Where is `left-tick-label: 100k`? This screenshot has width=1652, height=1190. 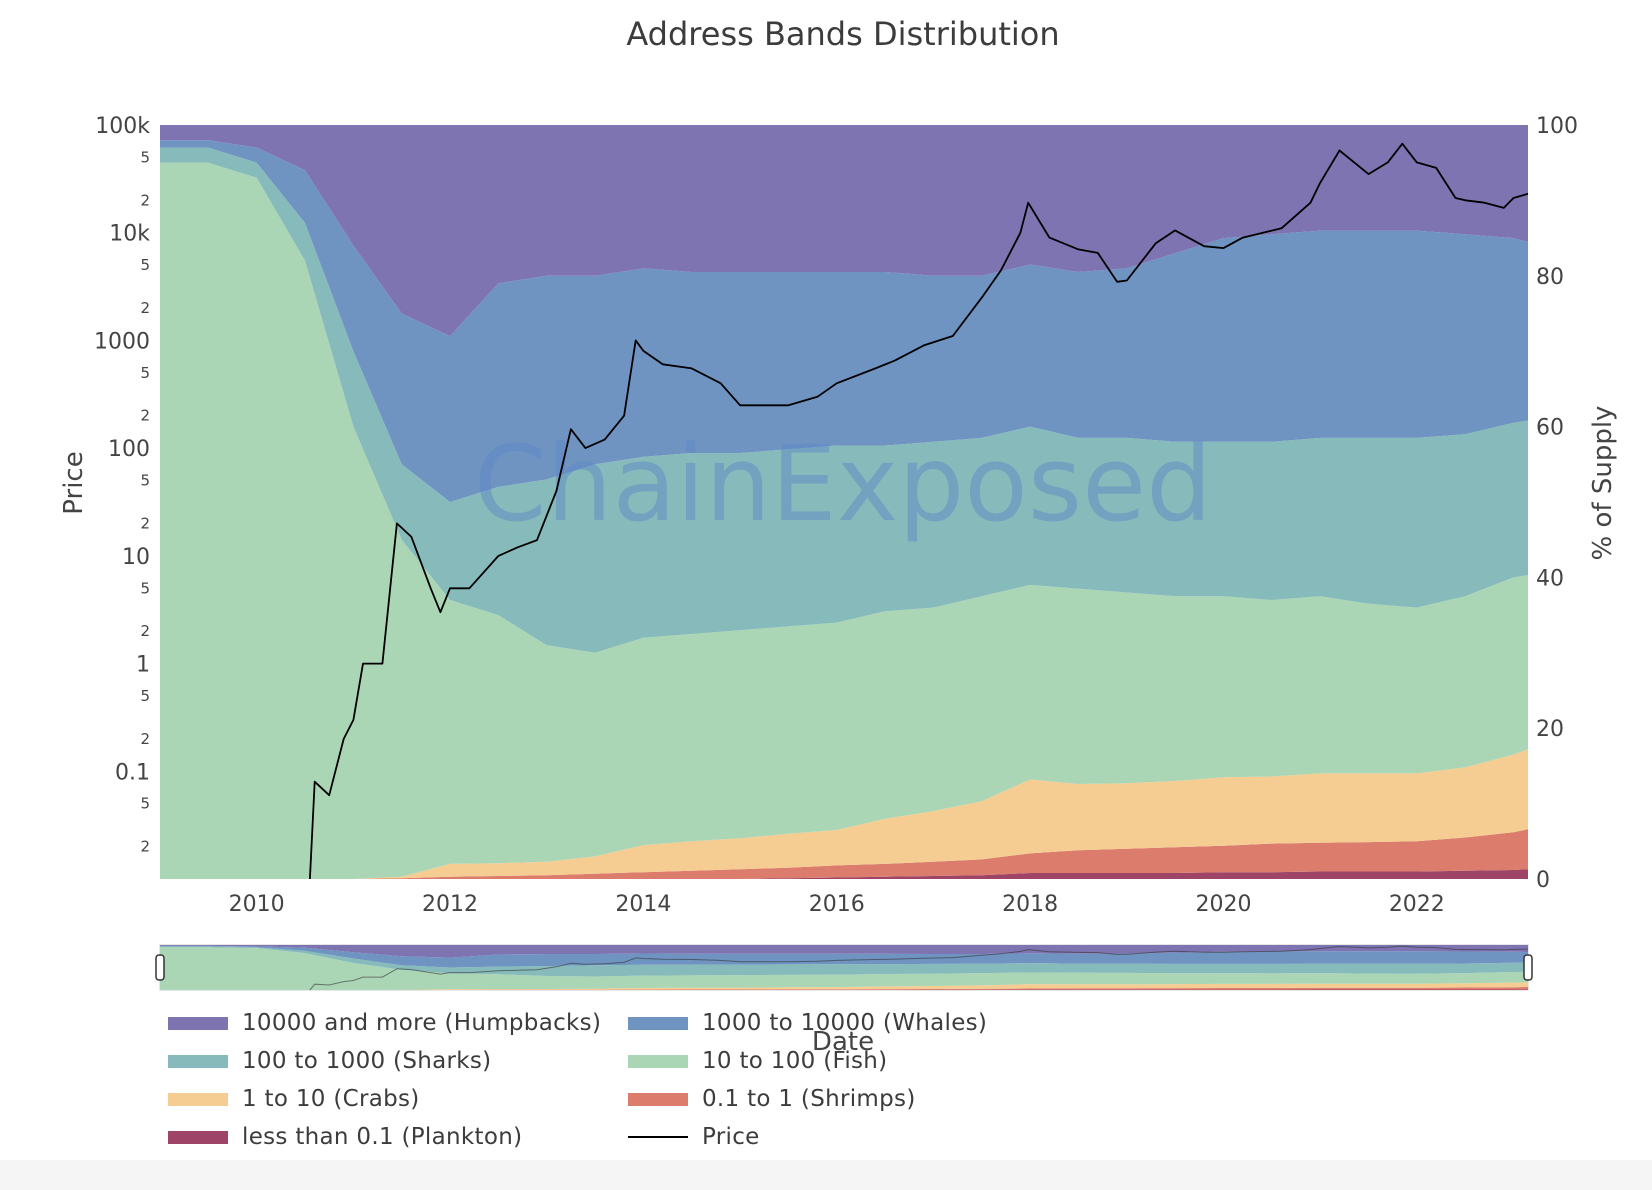 left-tick-label: 100k is located at coordinates (122, 126).